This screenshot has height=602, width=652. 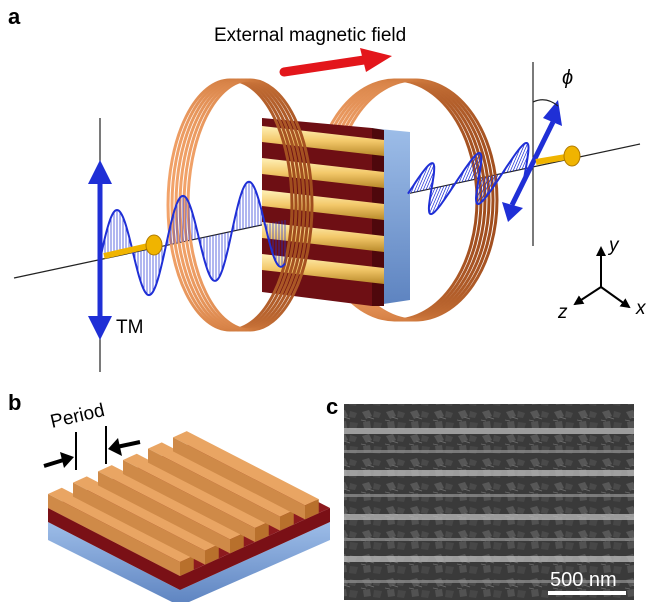 What do you see at coordinates (335, 62) in the screenshot?
I see `magnetic-field-arrow` at bounding box center [335, 62].